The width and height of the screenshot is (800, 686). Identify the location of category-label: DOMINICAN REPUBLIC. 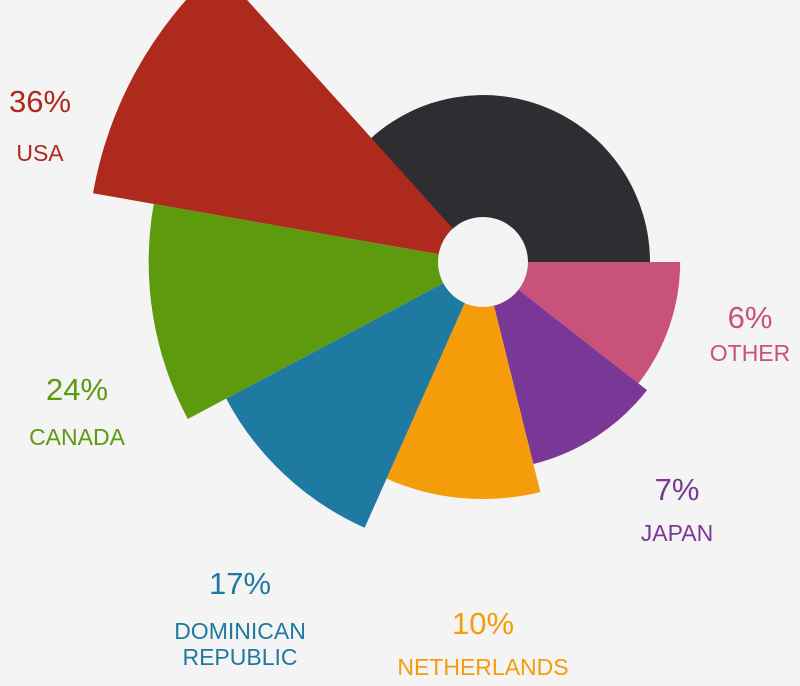
(240, 644).